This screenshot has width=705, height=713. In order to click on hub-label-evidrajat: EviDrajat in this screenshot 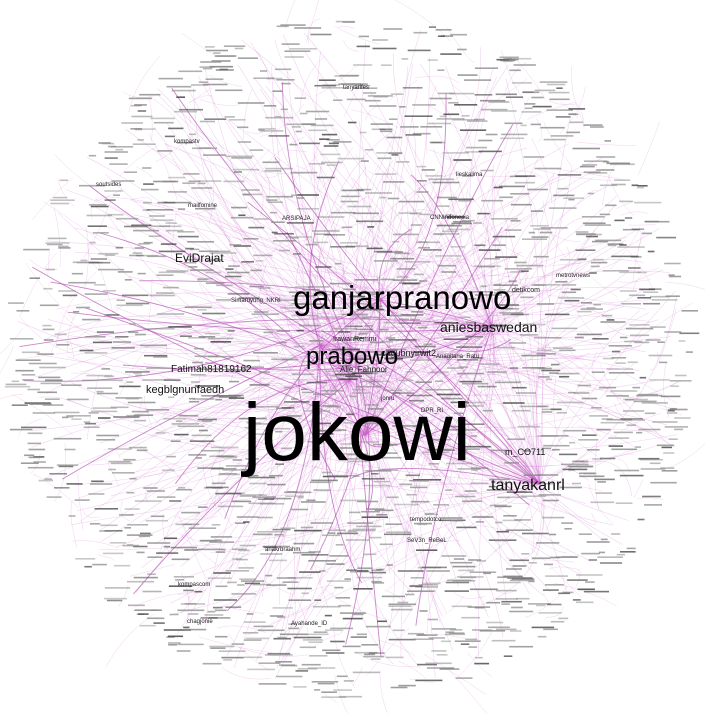, I will do `click(199, 258)`.